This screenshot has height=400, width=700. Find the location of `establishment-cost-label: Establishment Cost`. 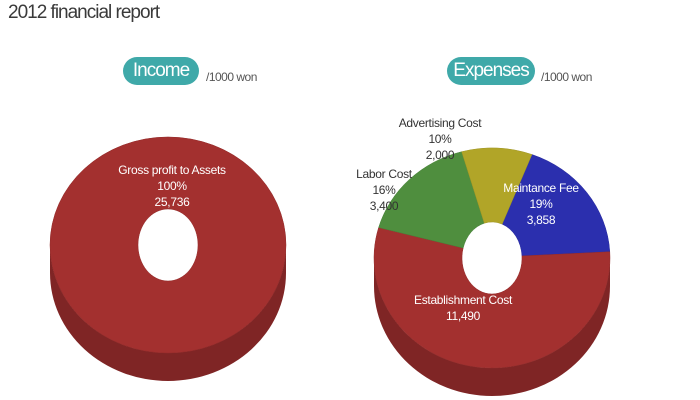

establishment-cost-label: Establishment Cost is located at coordinates (463, 300).